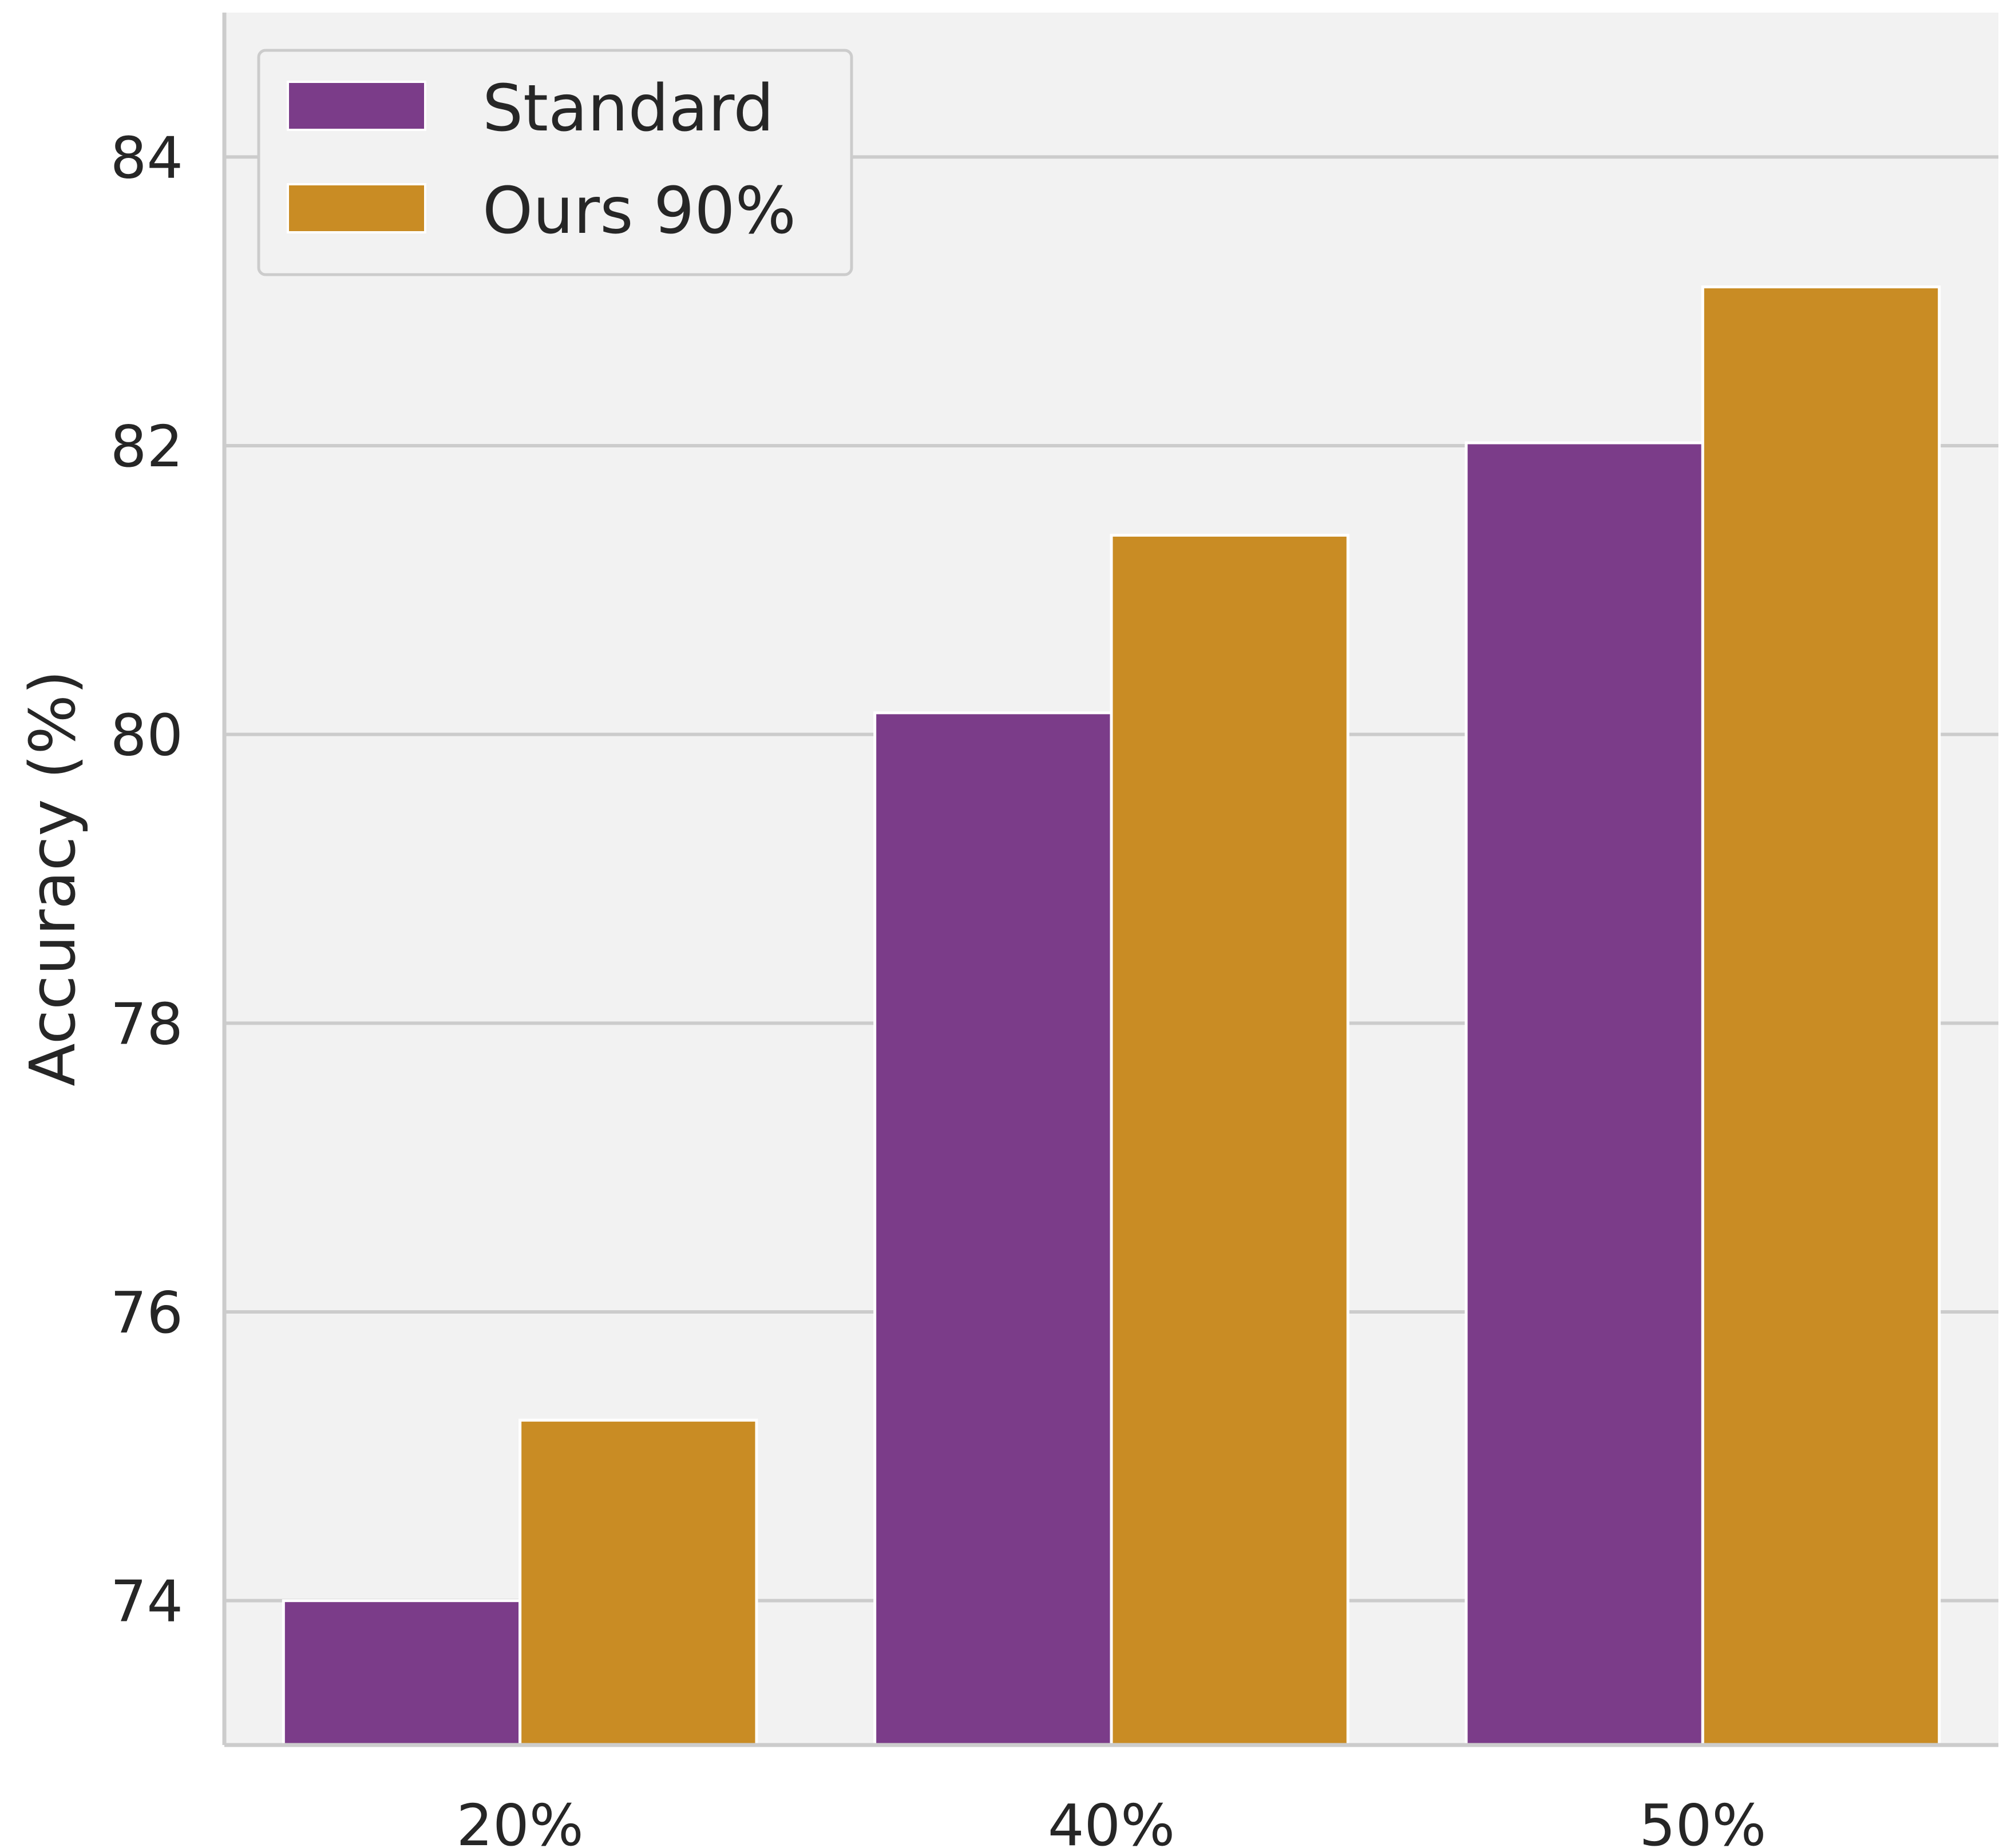  Describe the element at coordinates (147, 1601) in the screenshot. I see `y-tick-label: 74` at that location.